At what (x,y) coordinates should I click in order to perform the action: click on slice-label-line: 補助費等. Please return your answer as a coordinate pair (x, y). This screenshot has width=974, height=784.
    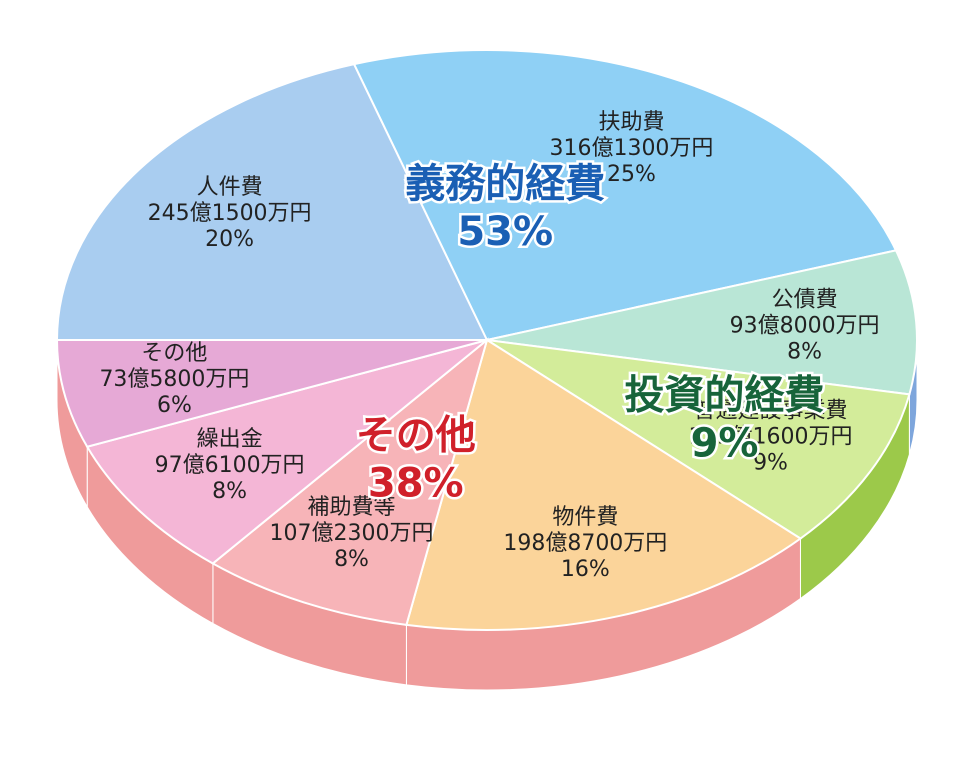
    Looking at the image, I should click on (352, 507).